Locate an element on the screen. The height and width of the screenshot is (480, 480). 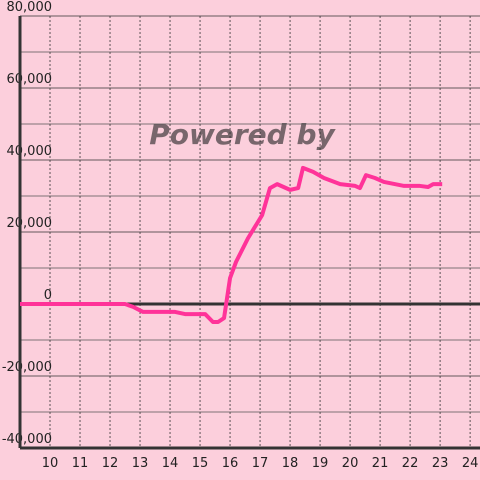
x-tick-label: 10 is located at coordinates (50, 463).